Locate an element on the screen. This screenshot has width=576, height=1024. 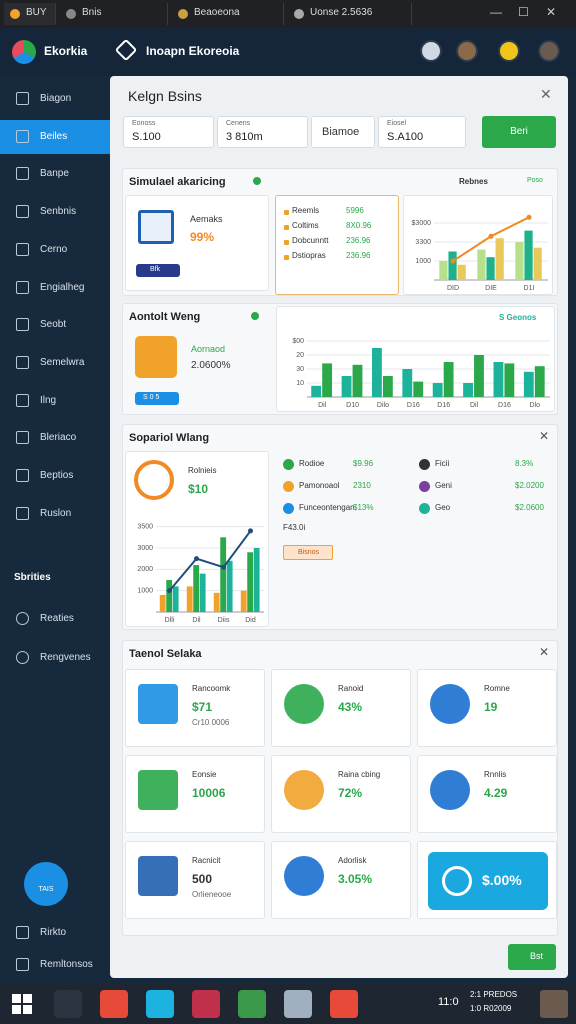
nav-label: Rengvenes is located at coordinates (65, 657).